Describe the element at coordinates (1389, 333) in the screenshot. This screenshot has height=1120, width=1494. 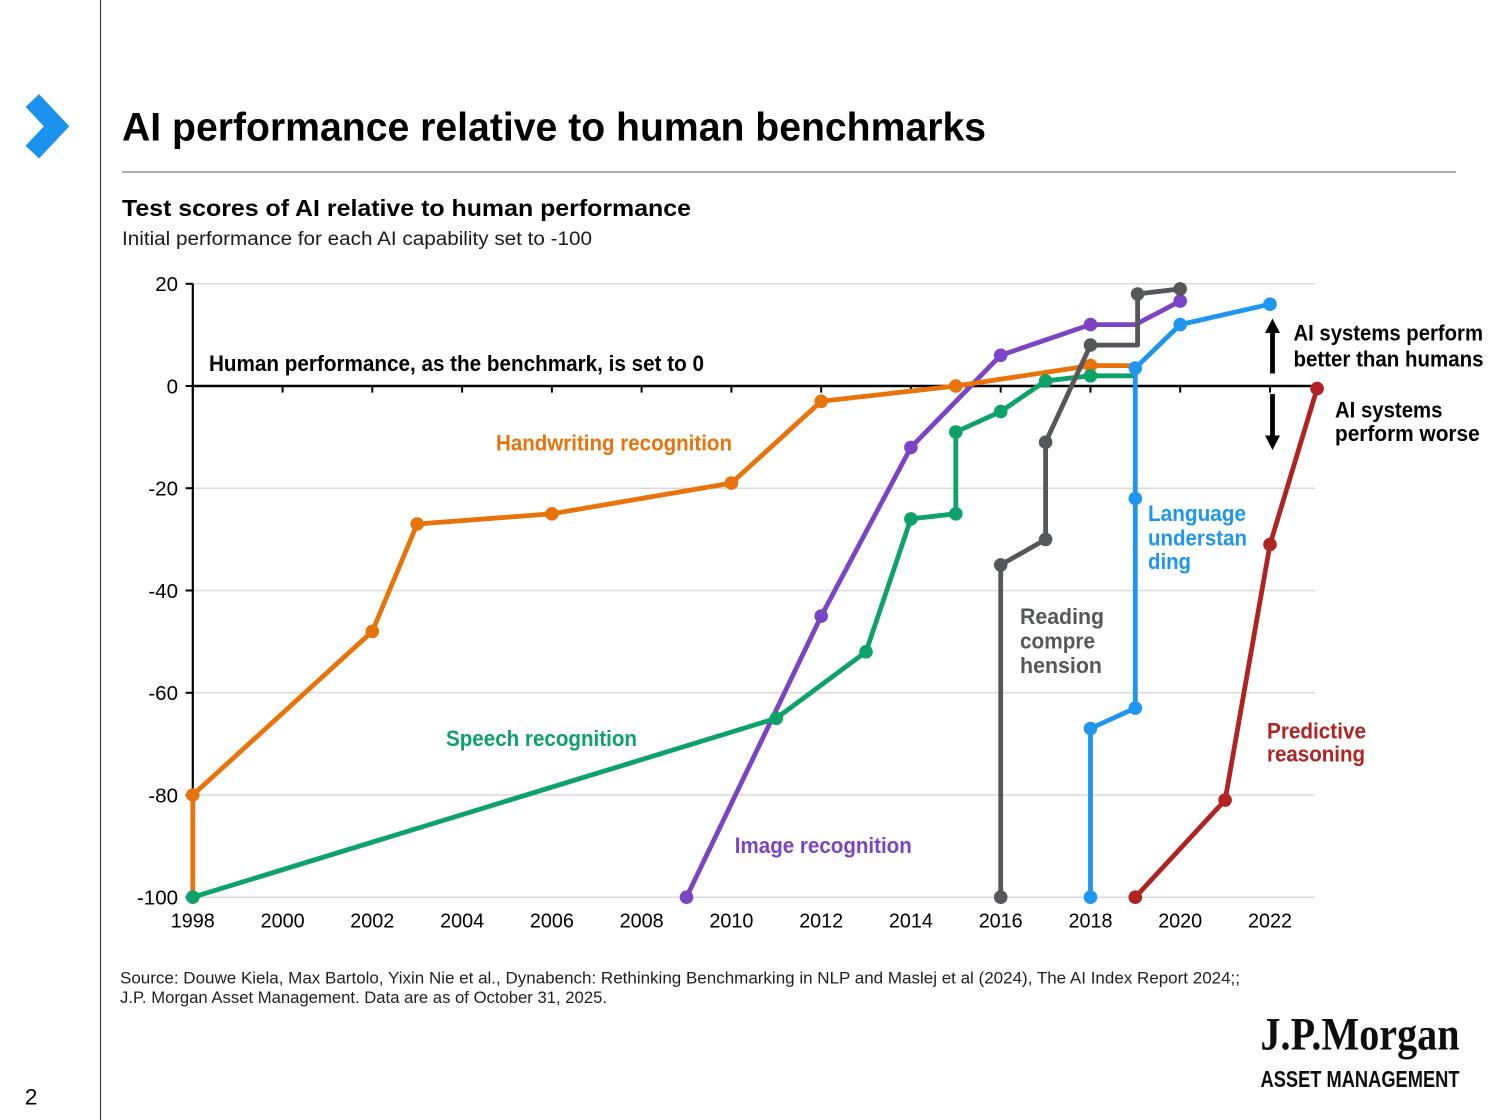
I see `svg-text: AI systems perform` at that location.